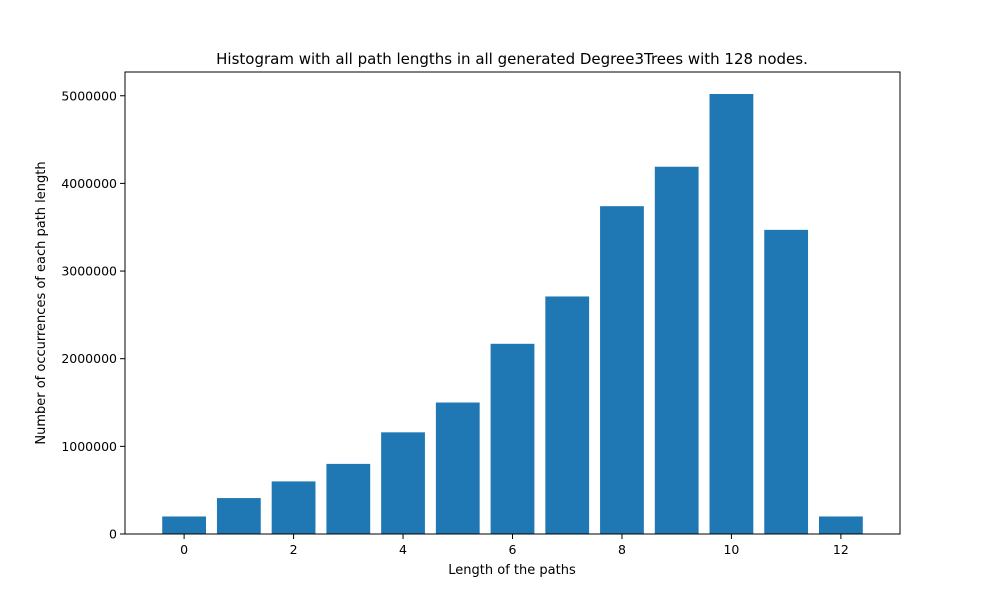 The image size is (1000, 600). I want to click on y-axis-ticks: 0 1000000 2000000 3000000 4000000 5000000, so click(93, 315).